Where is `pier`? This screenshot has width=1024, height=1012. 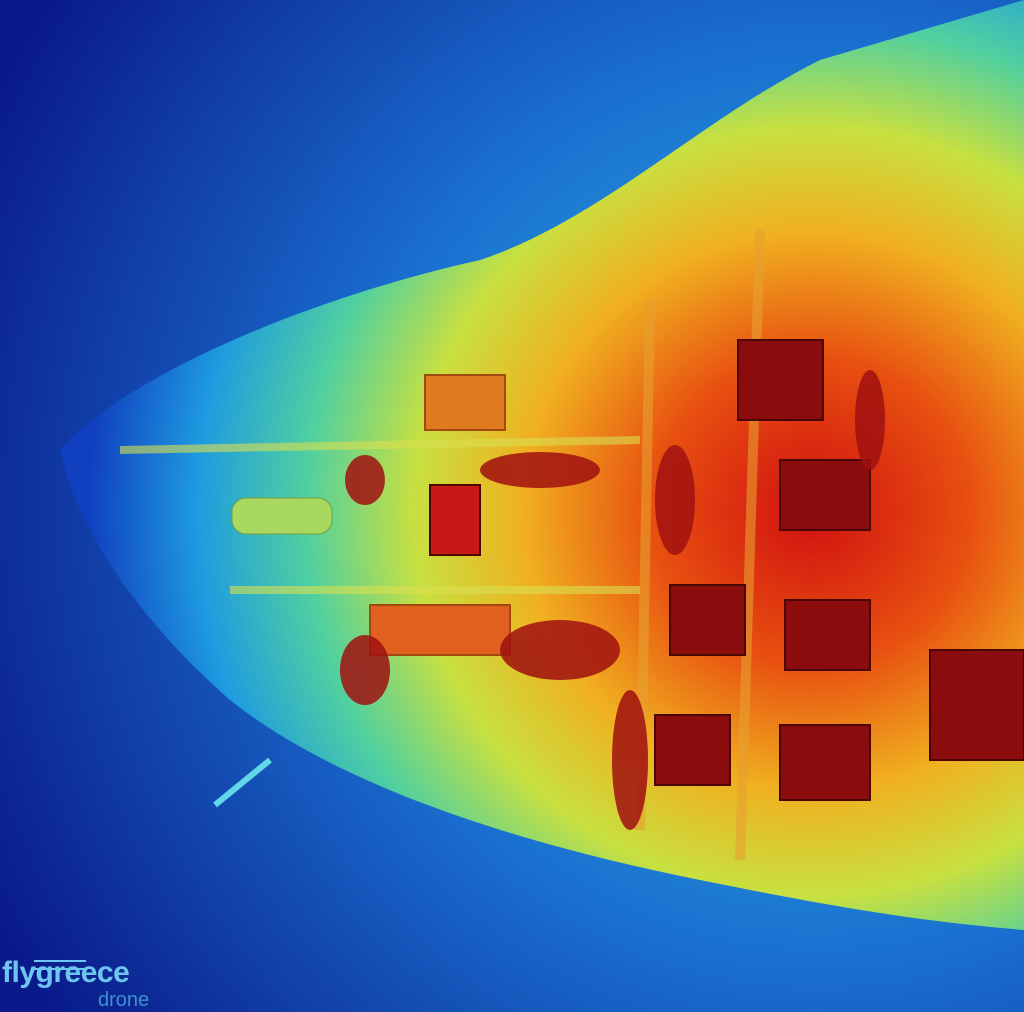
pier is located at coordinates (242, 782).